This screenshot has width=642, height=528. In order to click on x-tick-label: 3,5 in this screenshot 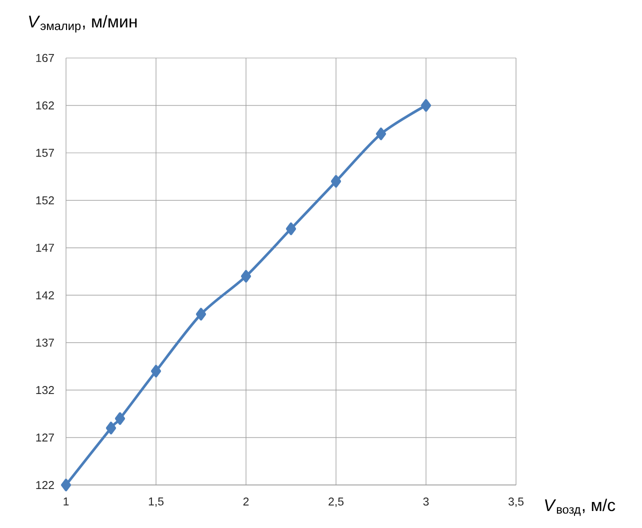, I will do `click(516, 502)`.